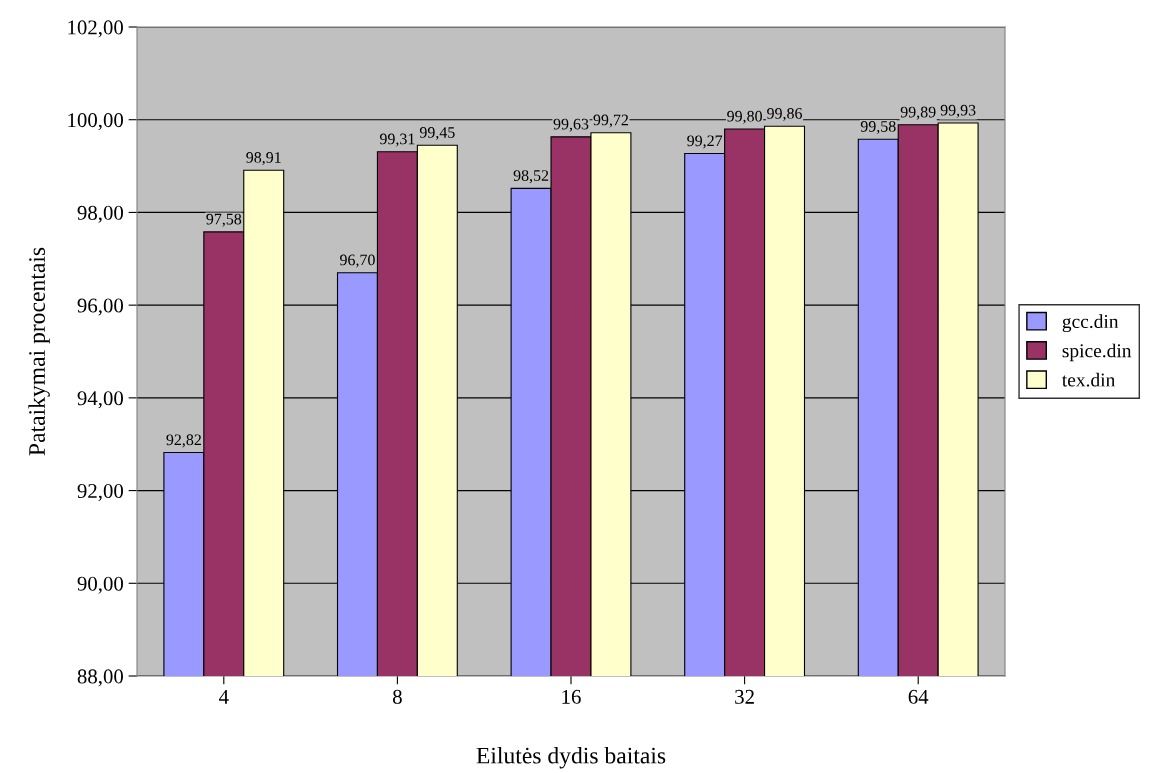 This screenshot has width=1155, height=773. What do you see at coordinates (918, 696) in the screenshot?
I see `x-tick-label: 64` at bounding box center [918, 696].